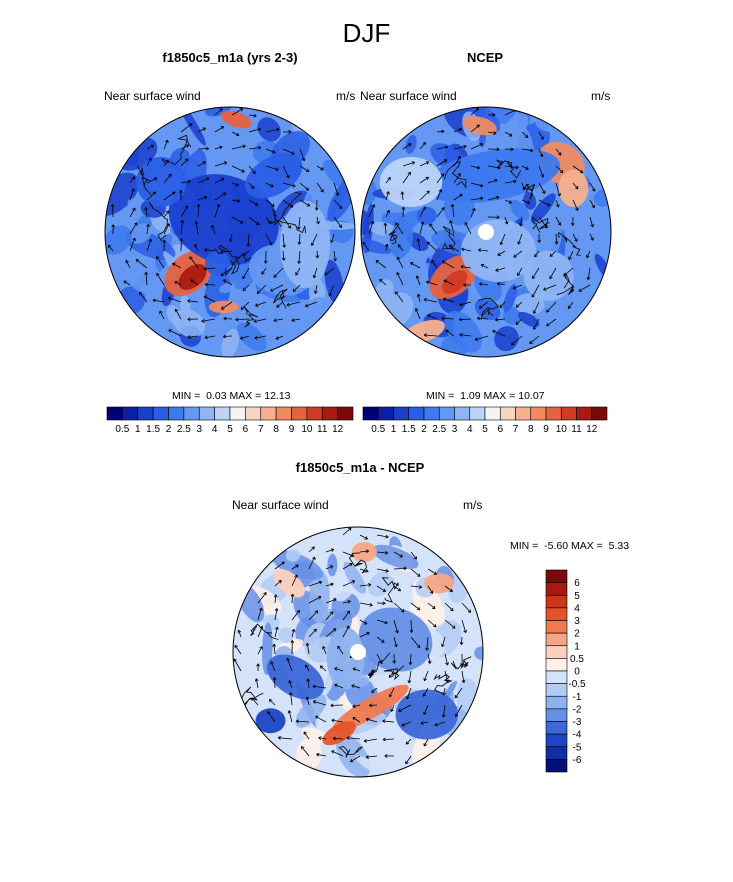 The image size is (733, 882). What do you see at coordinates (360, 467) in the screenshot?
I see `panel3-title: f1850c5_m1a - NCEP` at bounding box center [360, 467].